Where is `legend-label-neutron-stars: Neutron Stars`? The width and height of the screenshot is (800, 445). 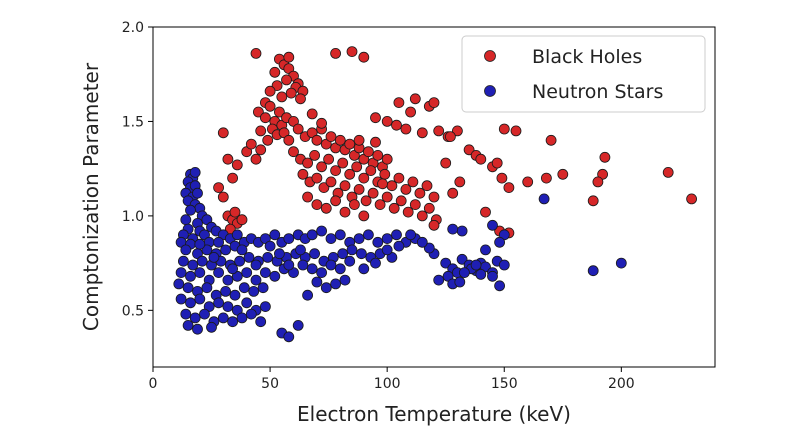 legend-label-neutron-stars: Neutron Stars is located at coordinates (597, 92).